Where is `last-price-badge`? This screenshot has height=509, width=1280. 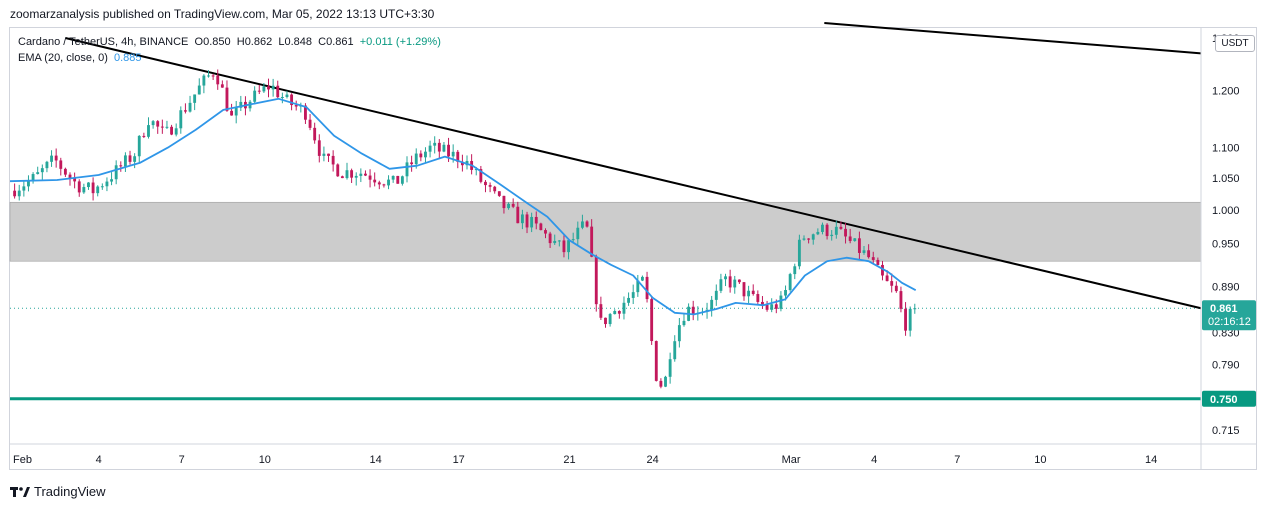 last-price-badge is located at coordinates (1229, 315).